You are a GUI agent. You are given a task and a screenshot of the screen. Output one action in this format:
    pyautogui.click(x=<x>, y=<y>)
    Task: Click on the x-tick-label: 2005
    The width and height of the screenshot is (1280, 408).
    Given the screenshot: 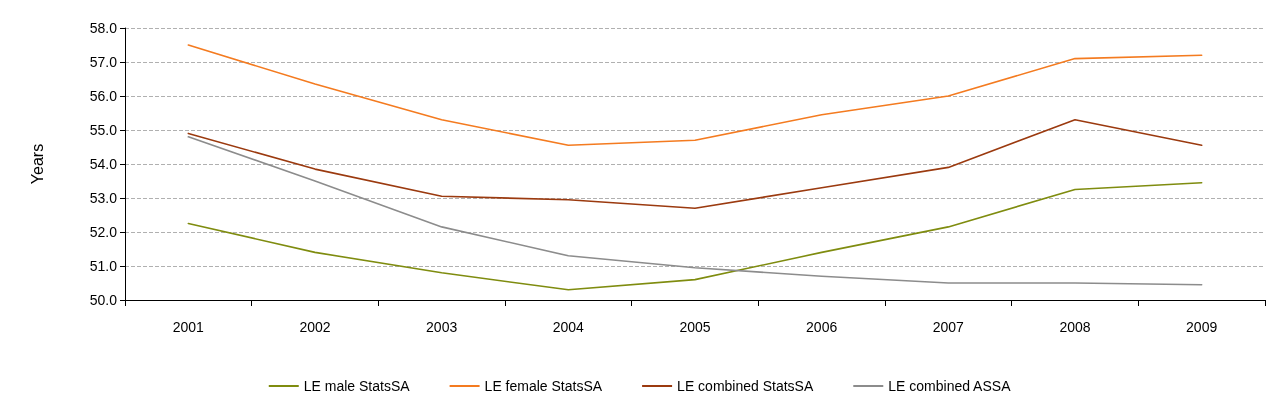 What is the action you would take?
    pyautogui.click(x=695, y=327)
    